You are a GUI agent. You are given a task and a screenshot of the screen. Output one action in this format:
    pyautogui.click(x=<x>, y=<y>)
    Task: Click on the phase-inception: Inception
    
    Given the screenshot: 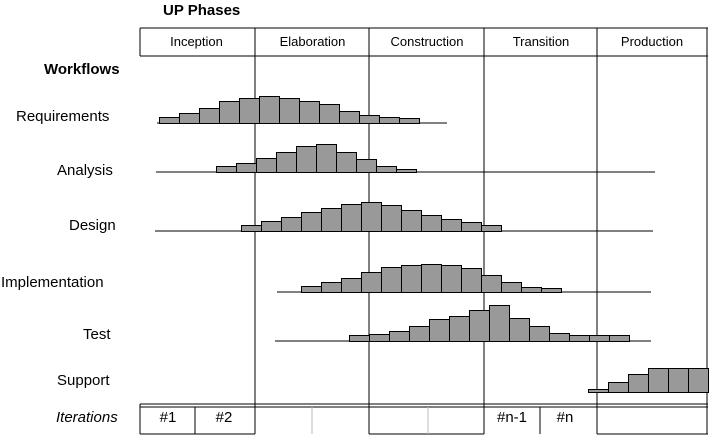 What is the action you would take?
    pyautogui.click(x=196, y=41)
    